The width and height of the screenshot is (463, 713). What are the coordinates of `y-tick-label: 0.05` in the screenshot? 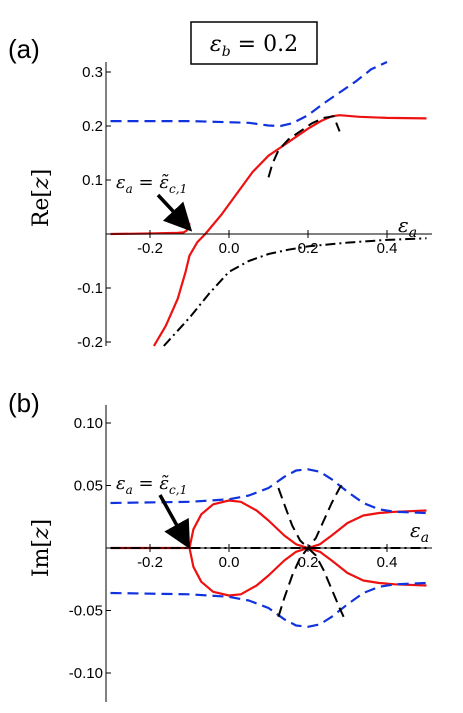 It's located at (88, 486).